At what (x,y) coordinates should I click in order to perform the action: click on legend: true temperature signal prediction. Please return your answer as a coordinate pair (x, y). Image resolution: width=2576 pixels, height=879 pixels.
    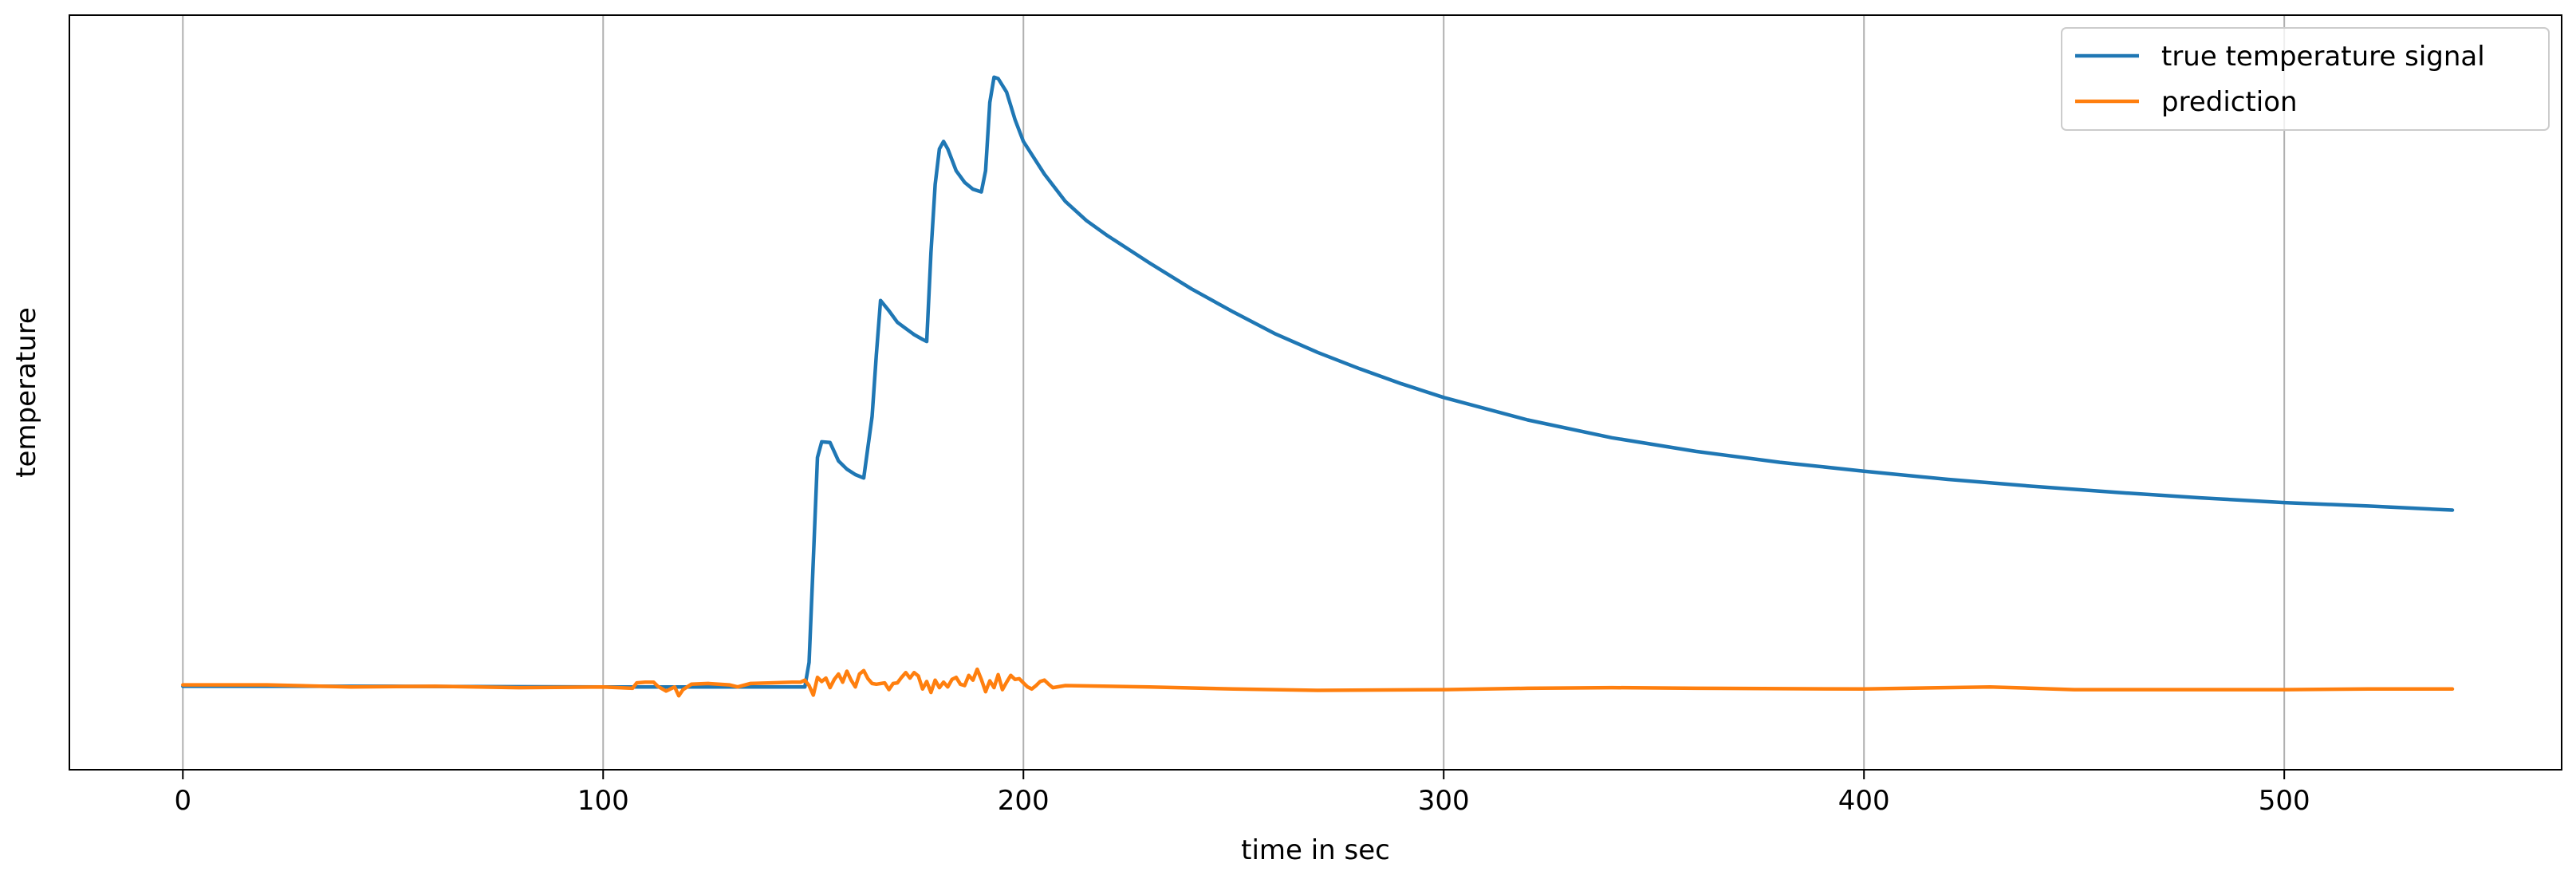
    Looking at the image, I should click on (2305, 79).